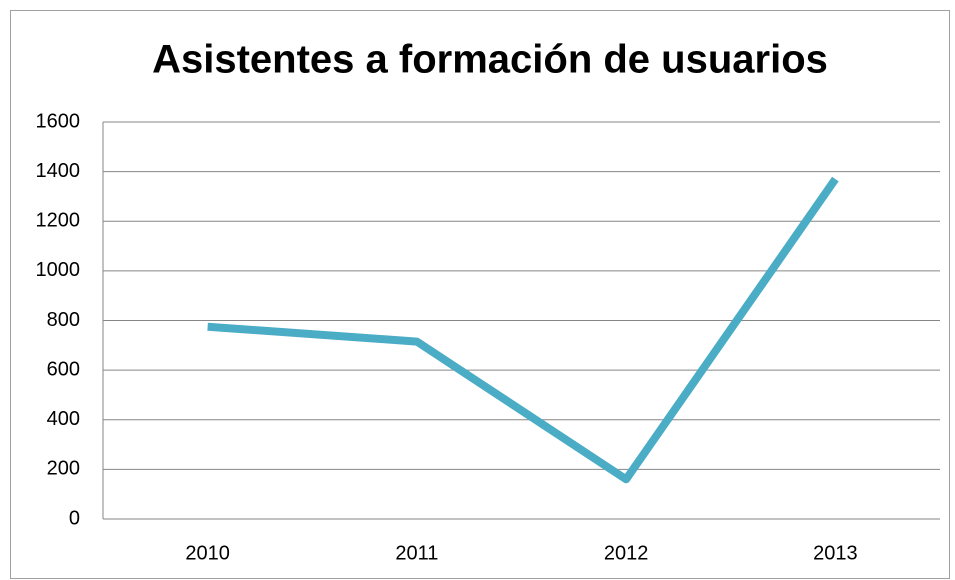  Describe the element at coordinates (58, 121) in the screenshot. I see `y-tick-label: 1600` at that location.